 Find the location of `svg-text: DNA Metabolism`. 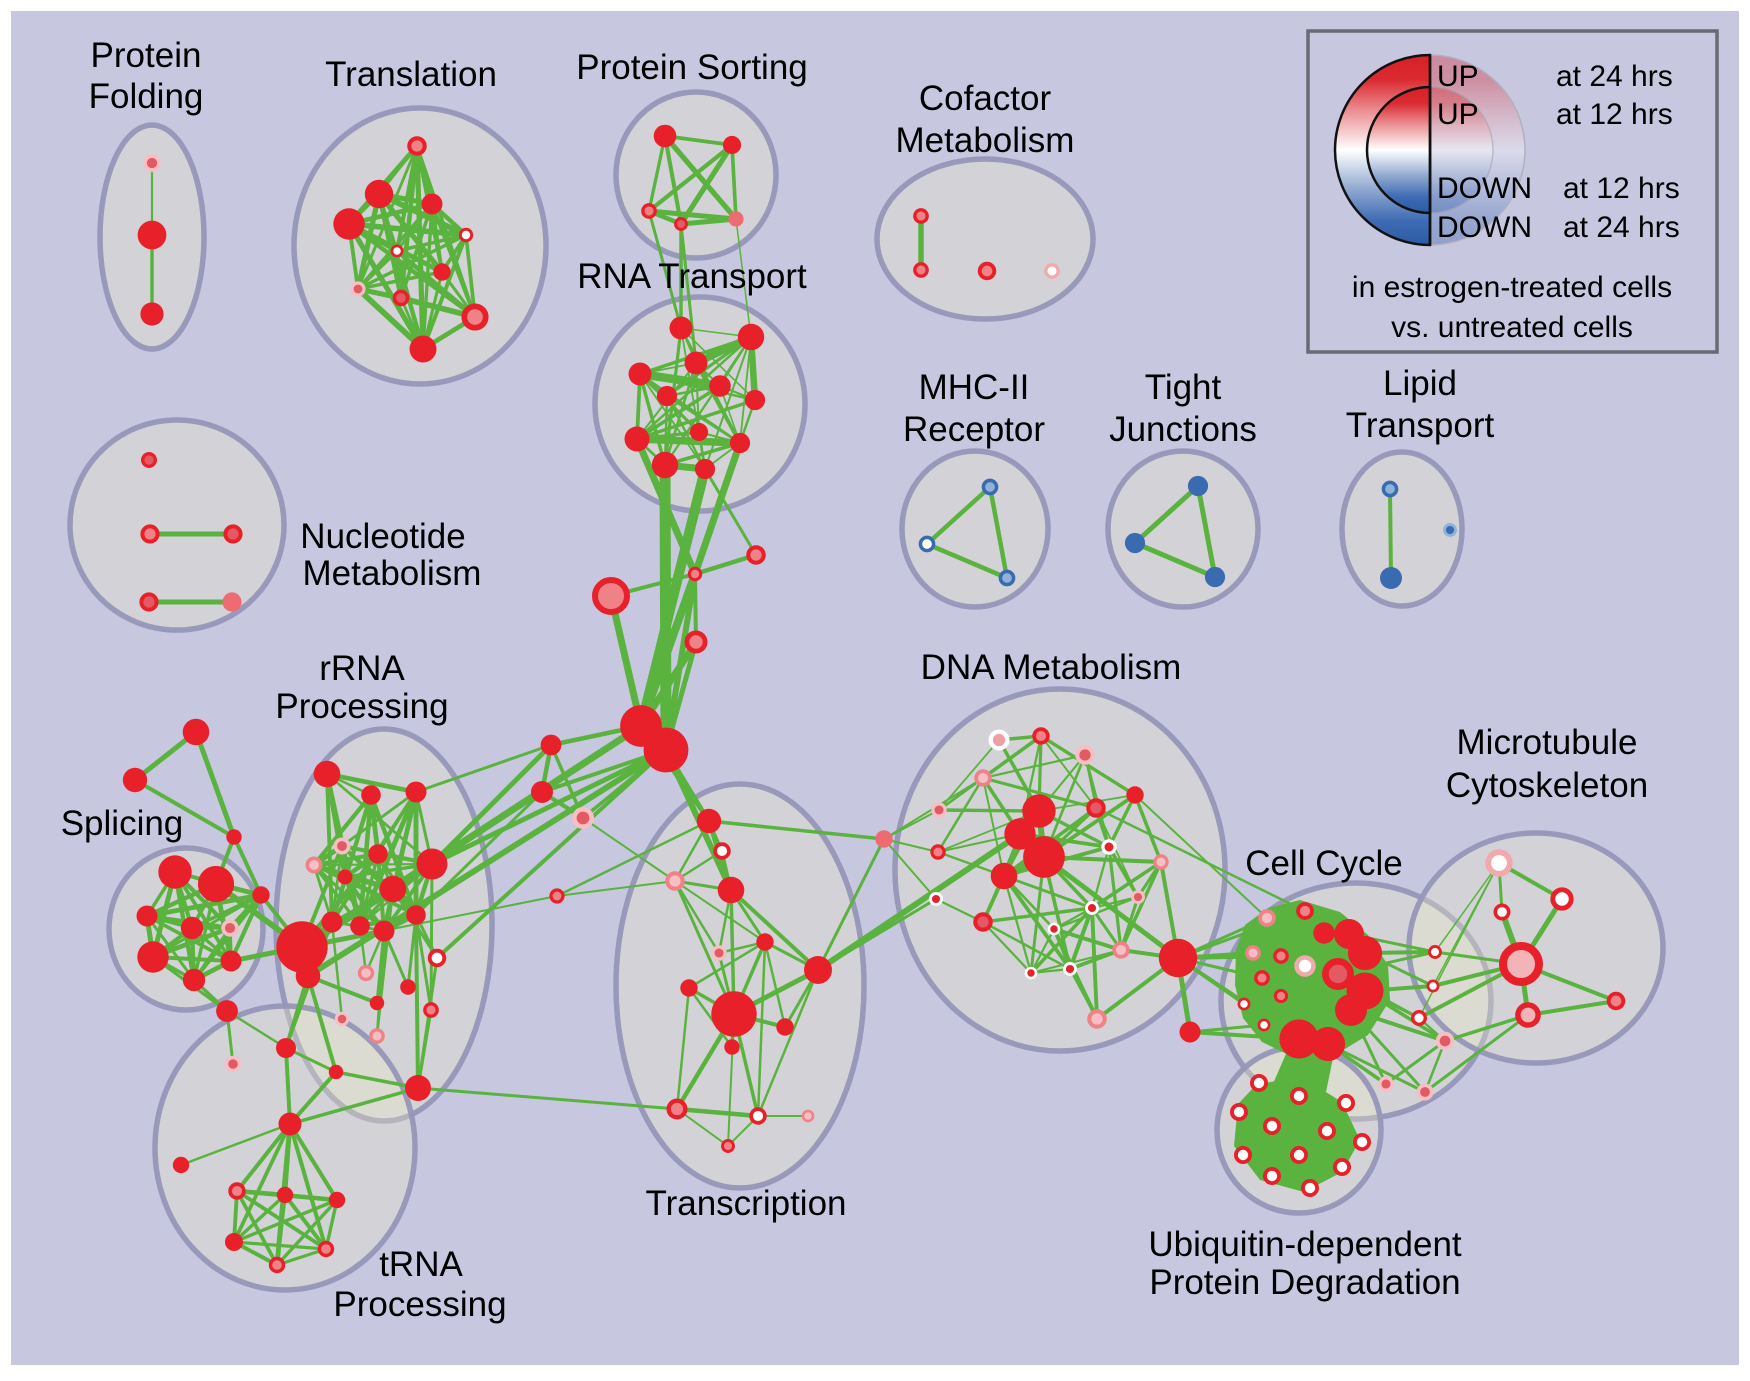

svg-text: DNA Metabolism is located at coordinates (1051, 667).